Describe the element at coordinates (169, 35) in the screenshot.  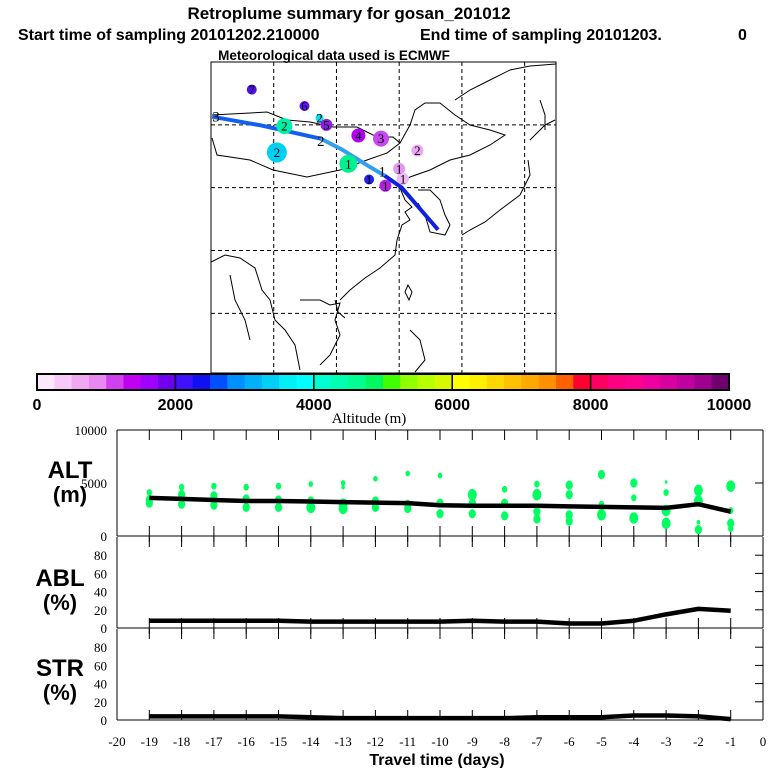
I see `start-time-text: Start time of sampling 20101202.210000` at that location.